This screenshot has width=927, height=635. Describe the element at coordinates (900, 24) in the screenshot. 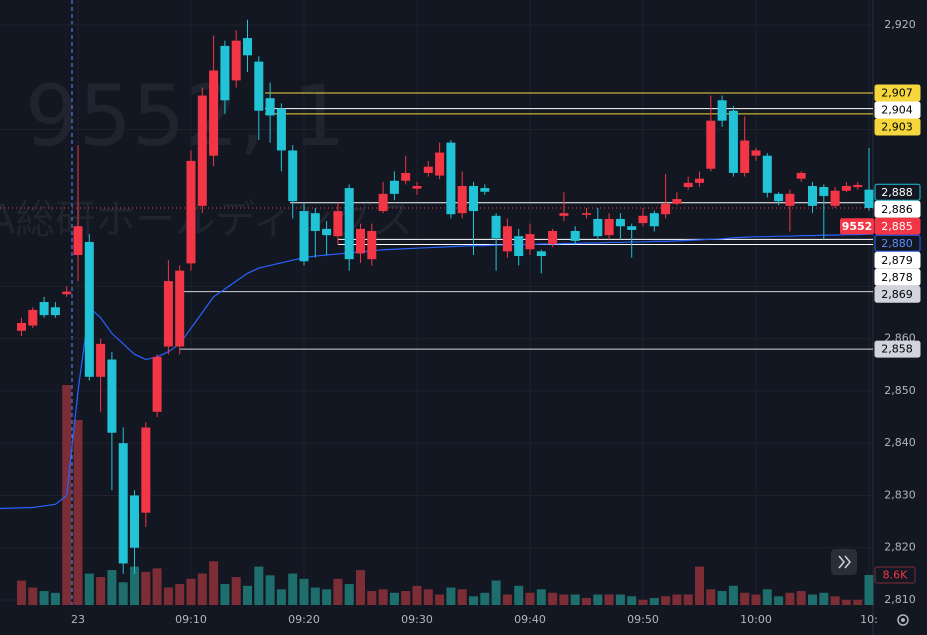

I see `y-tick-label: 2,920` at that location.